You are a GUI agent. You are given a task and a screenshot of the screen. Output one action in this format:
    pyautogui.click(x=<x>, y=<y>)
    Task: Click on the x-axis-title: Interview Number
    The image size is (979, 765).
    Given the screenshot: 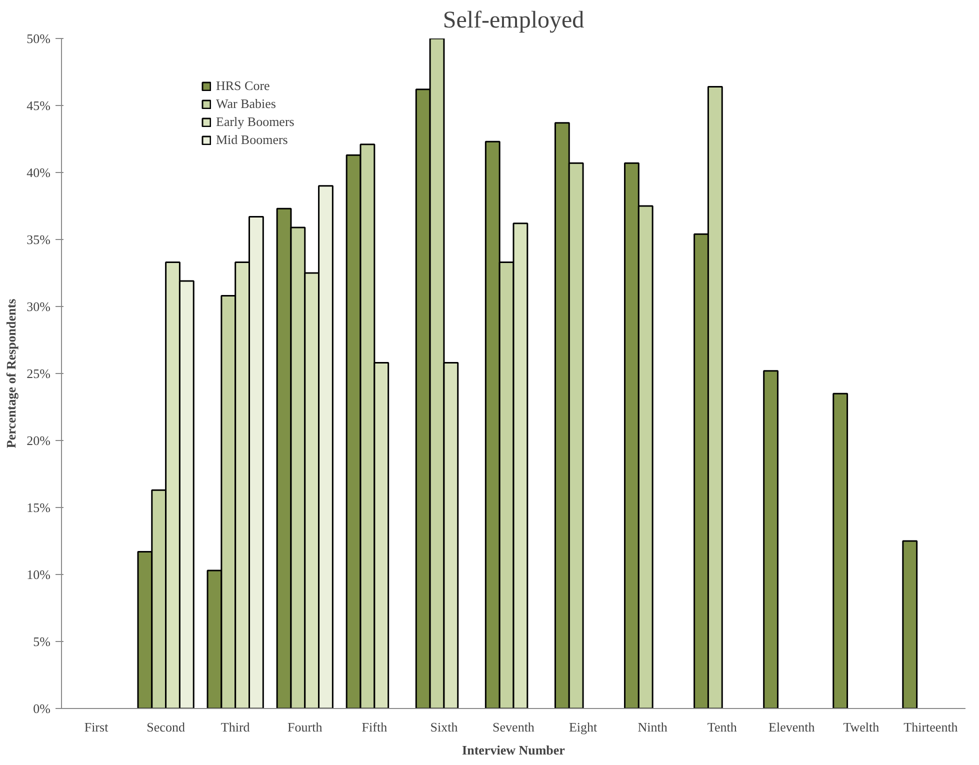 What is the action you would take?
    pyautogui.click(x=514, y=750)
    